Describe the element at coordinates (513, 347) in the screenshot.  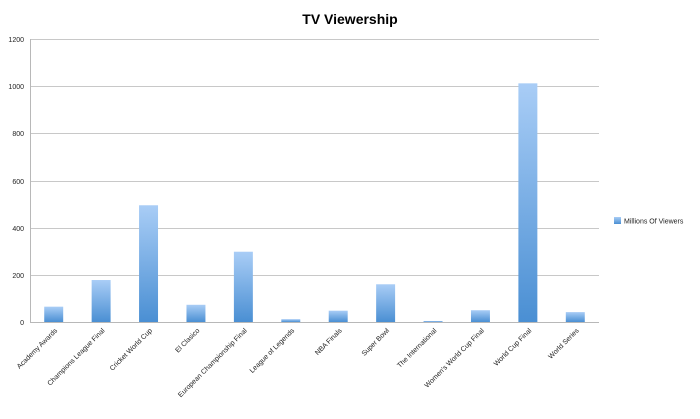
I see `x-category-label: World Cup Final` at that location.